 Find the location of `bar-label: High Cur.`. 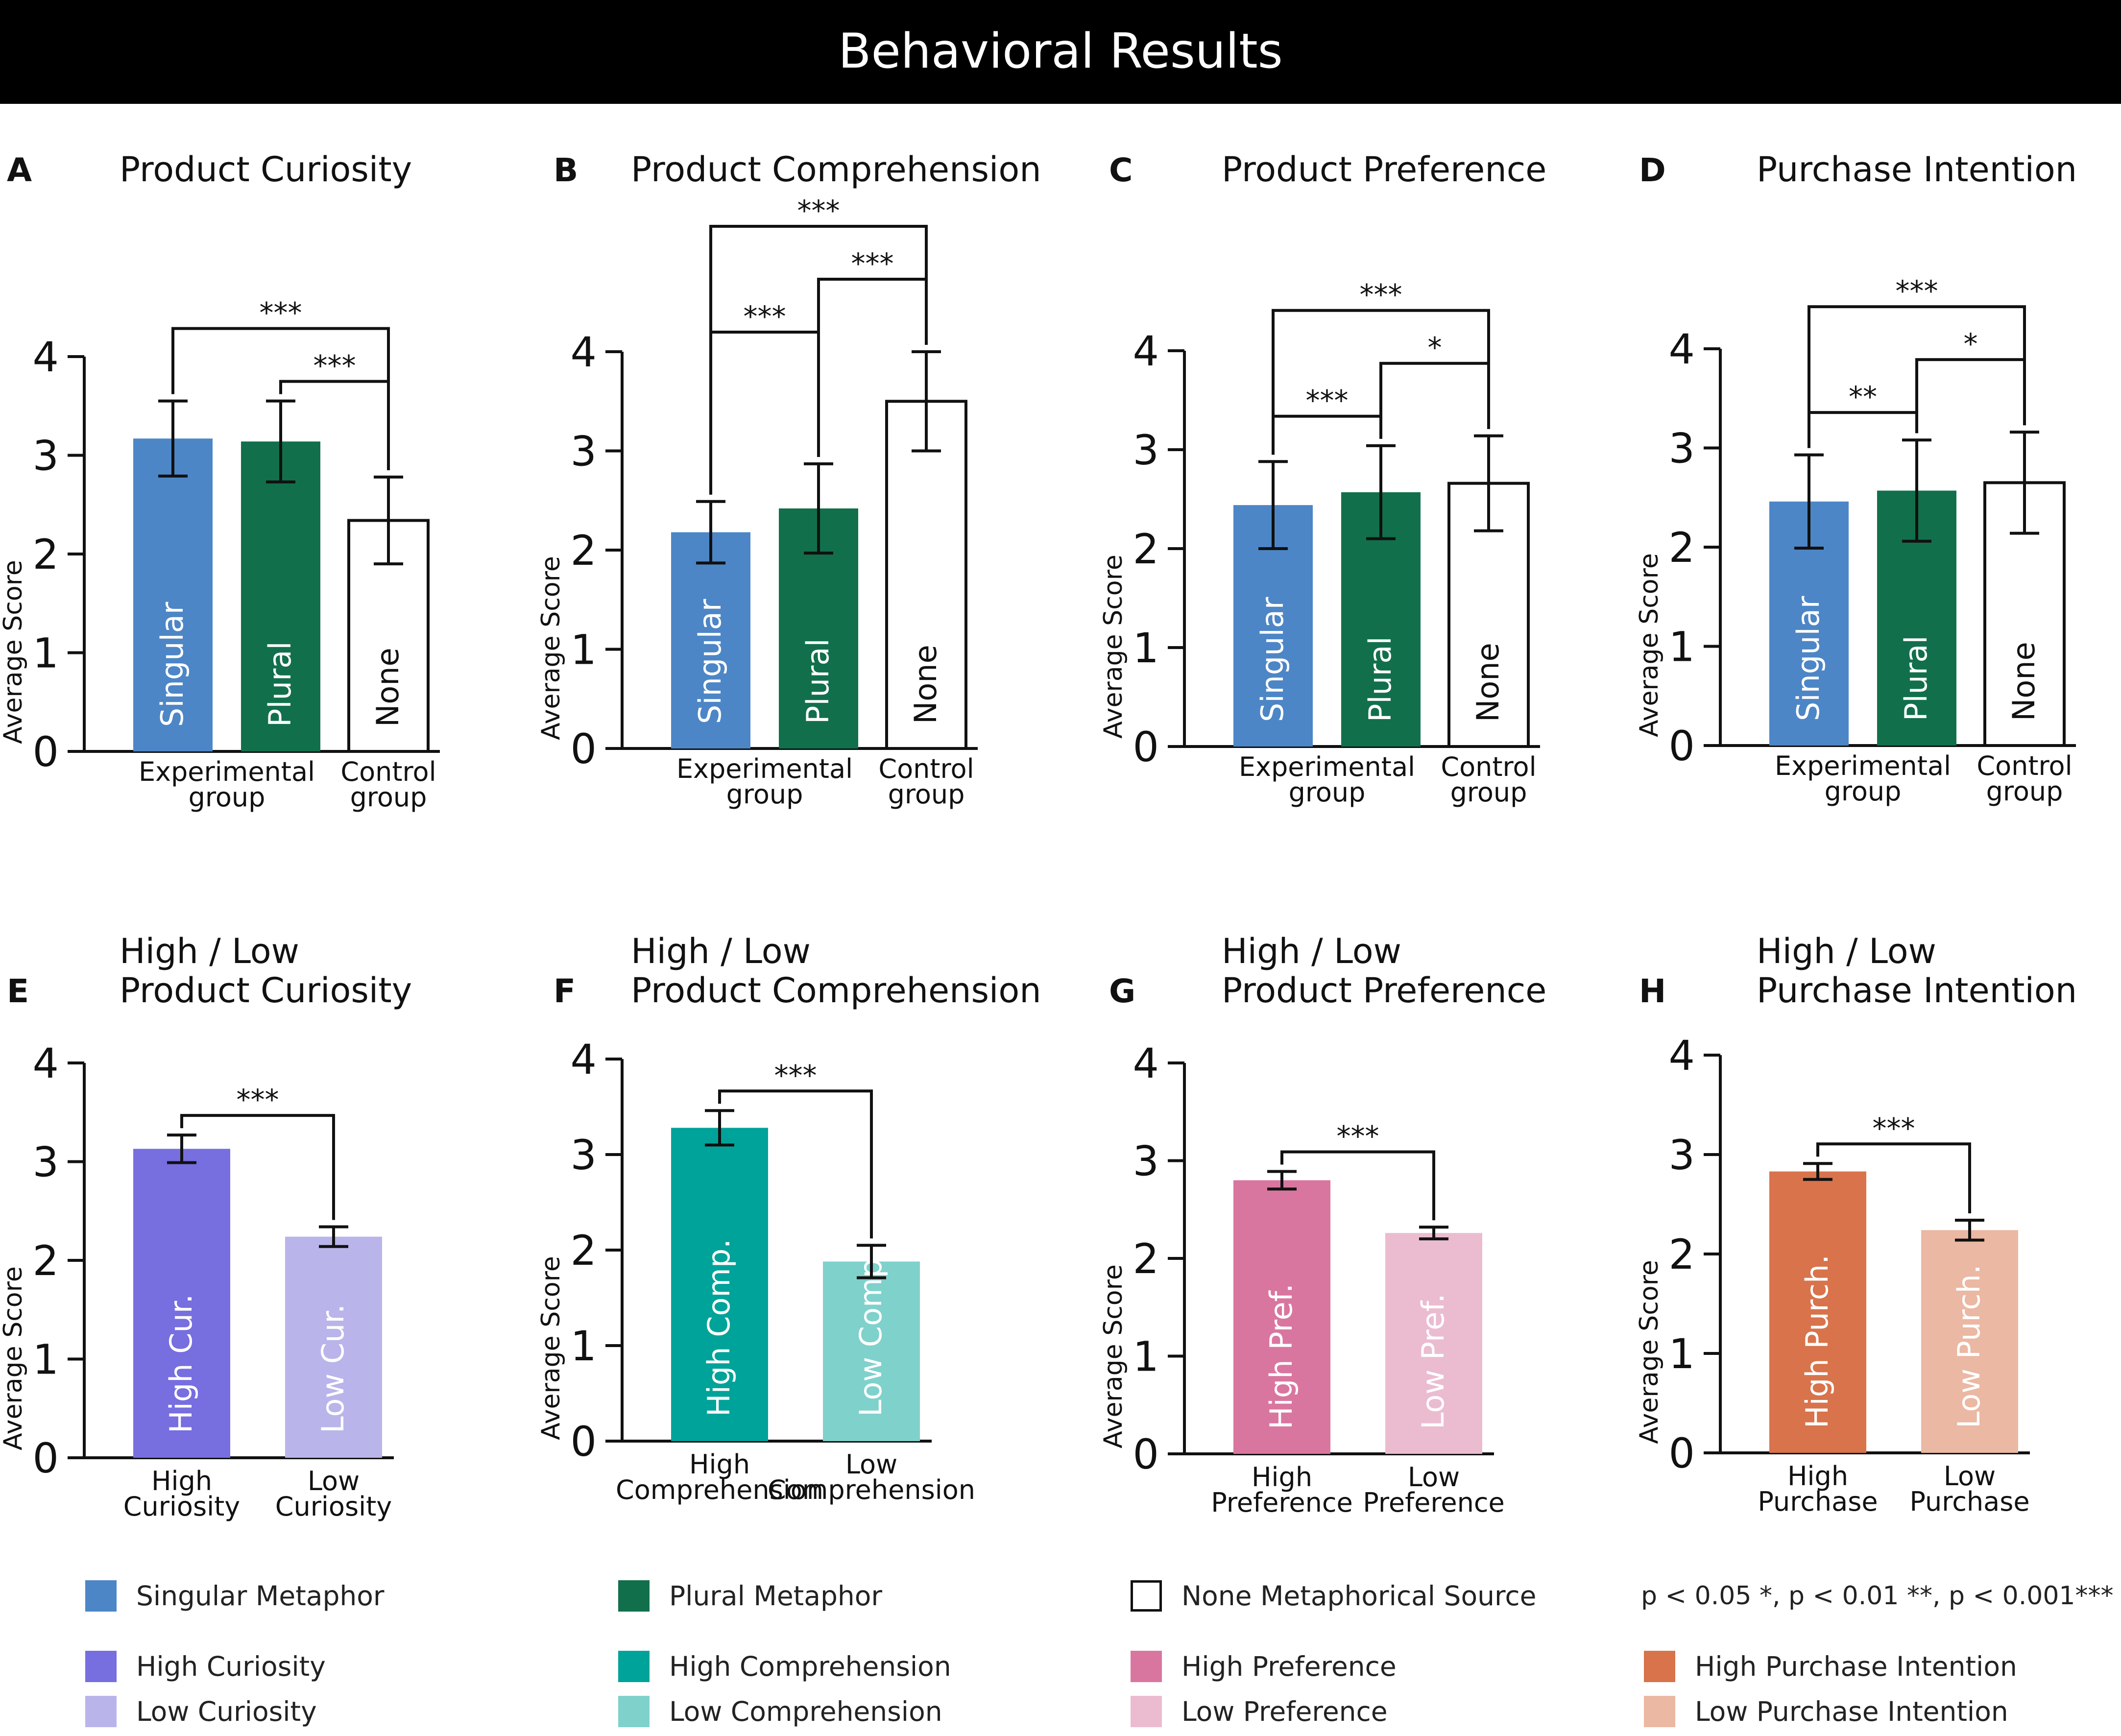

bar-label: High Cur. is located at coordinates (181, 1363).